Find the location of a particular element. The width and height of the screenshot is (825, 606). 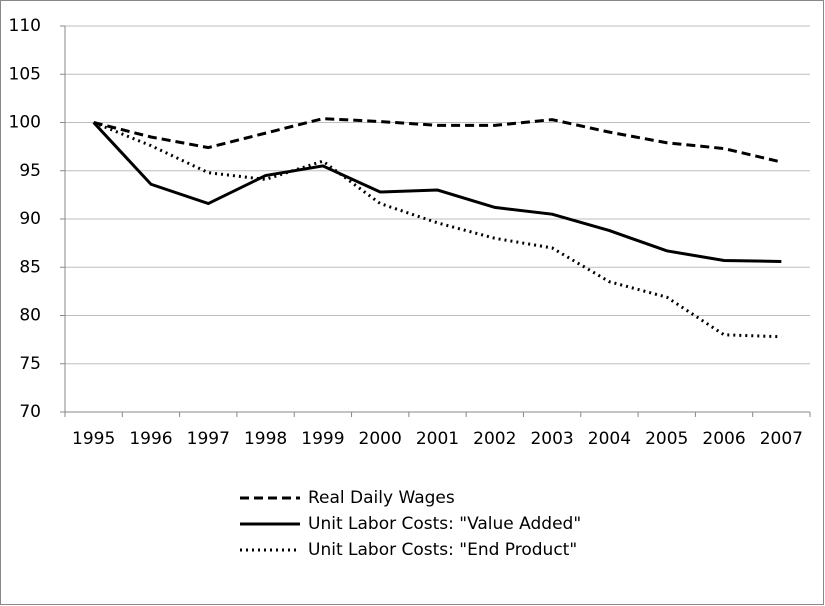

y-tick-label: 105 is located at coordinates (25, 74).